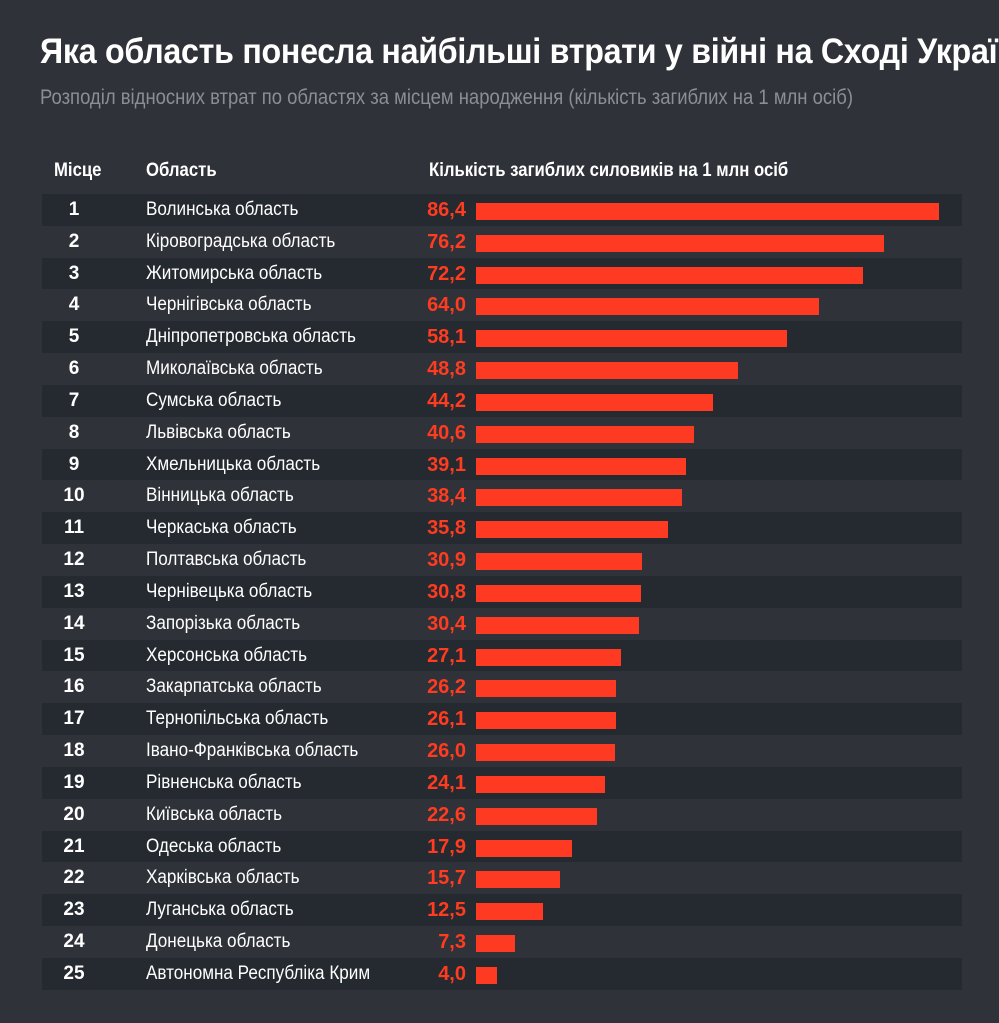  I want to click on table-row: 4 Чернігівська область 64,0, so click(502, 305).